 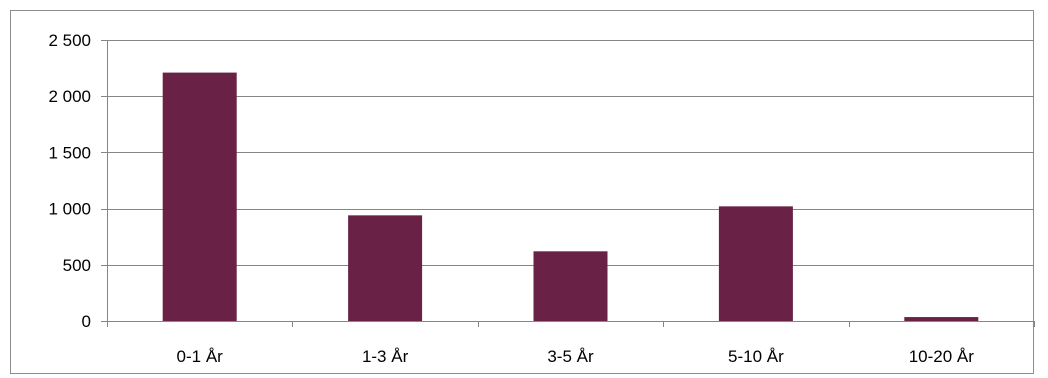 What do you see at coordinates (69, 152) in the screenshot?
I see `y-tick-label: 1 500` at bounding box center [69, 152].